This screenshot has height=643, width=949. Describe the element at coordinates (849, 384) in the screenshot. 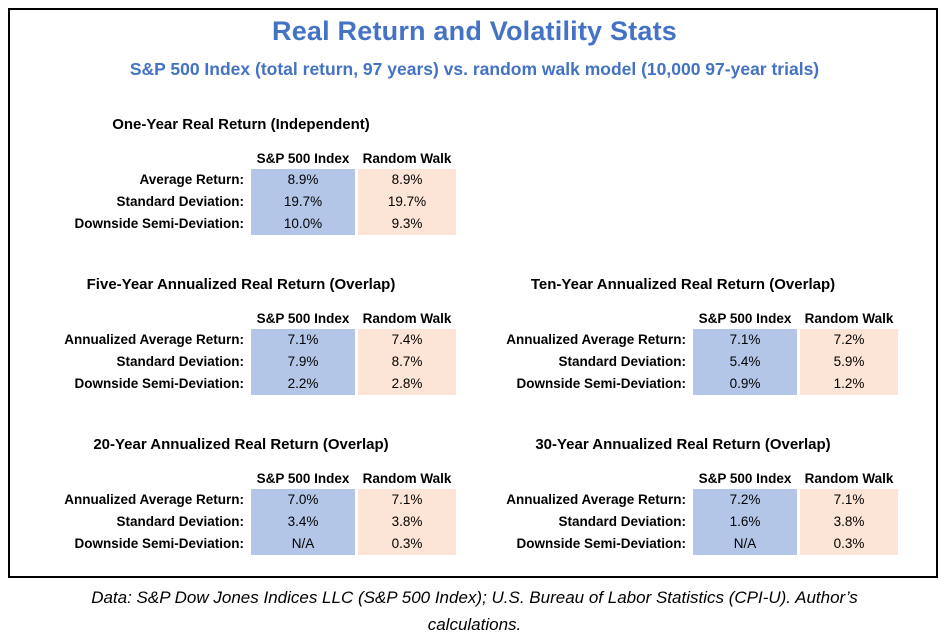

I see `value-random-walk: 1.2%` at that location.